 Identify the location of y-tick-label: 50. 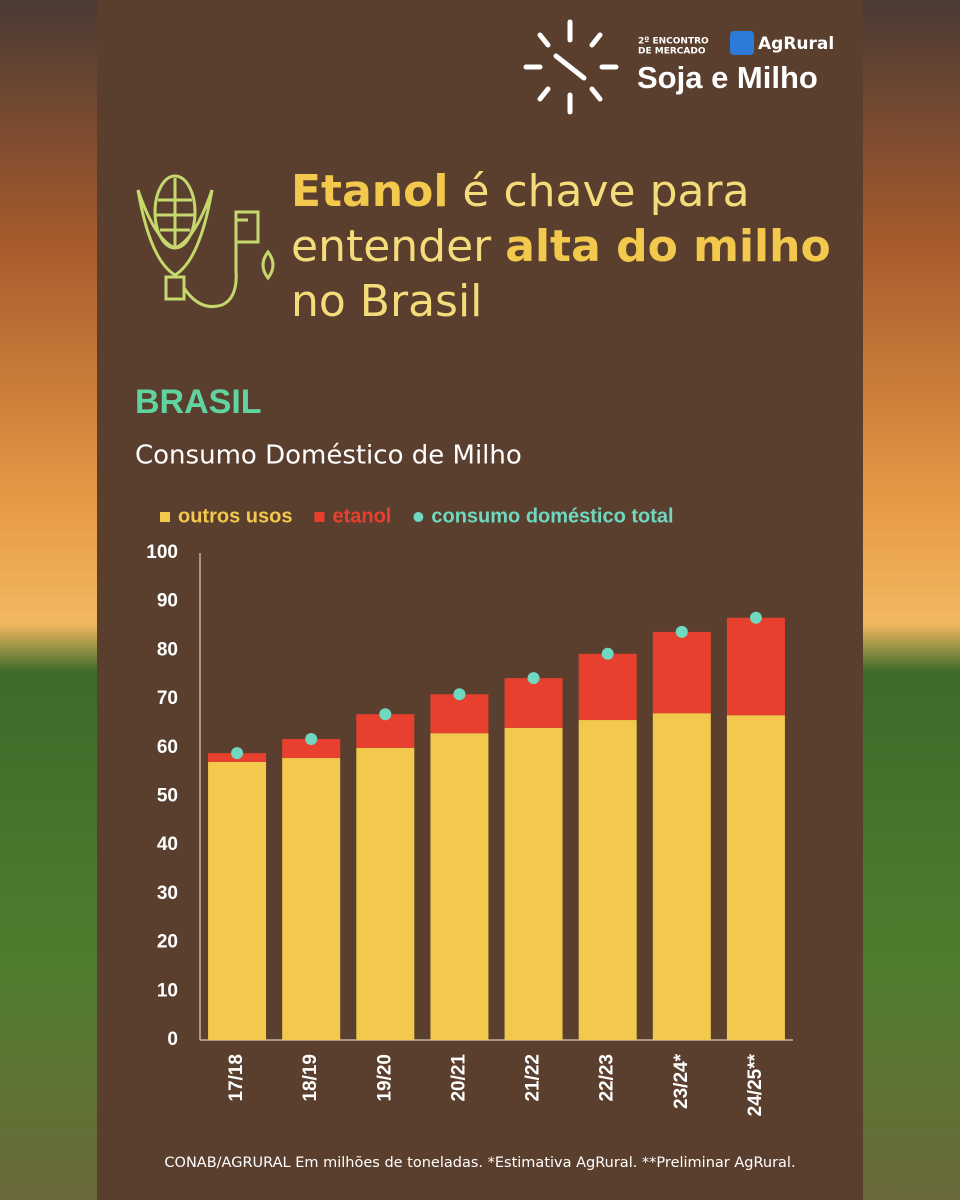
(167, 796).